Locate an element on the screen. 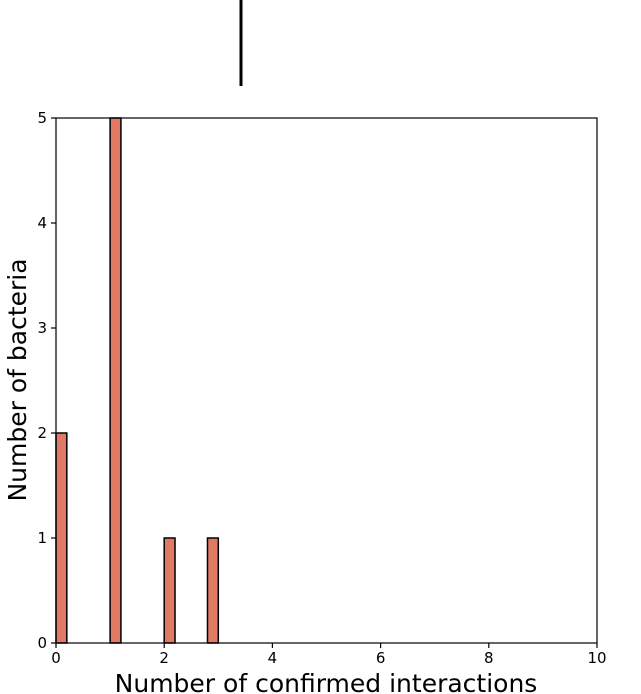 The height and width of the screenshot is (694, 641). x-axis-label: Number of confirmed interactions is located at coordinates (326, 681).